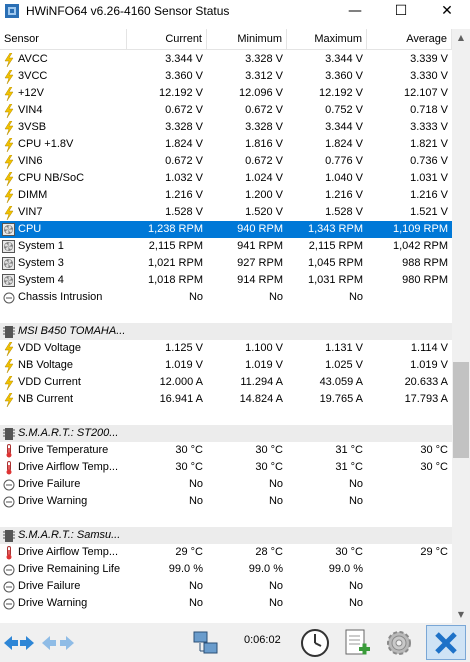 This screenshot has height=662, width=470. Describe the element at coordinates (226, 76) in the screenshot. I see `sensor-row: 3VCC 3.360 V 3.312 V 3.360 V 3.330 V` at that location.